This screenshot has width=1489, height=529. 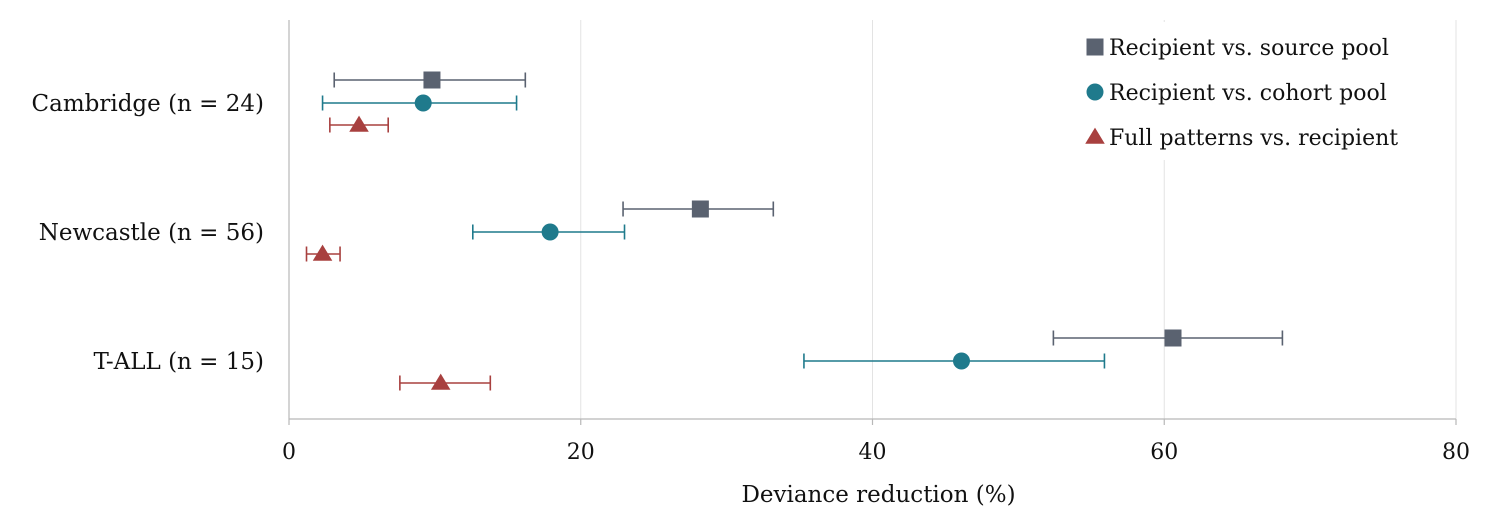 What do you see at coordinates (581, 452) in the screenshot?
I see `x-tick-label-20: 20` at bounding box center [581, 452].